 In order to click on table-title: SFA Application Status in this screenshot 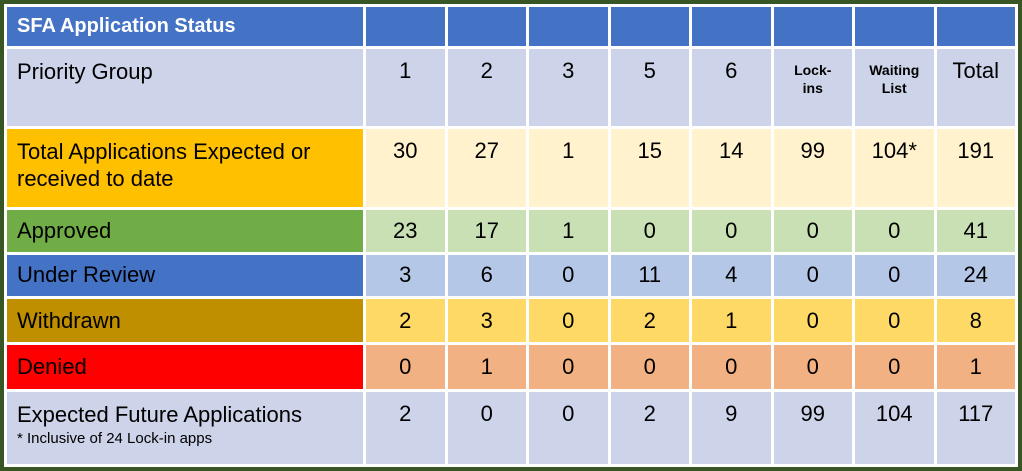, I will do `click(185, 27)`.